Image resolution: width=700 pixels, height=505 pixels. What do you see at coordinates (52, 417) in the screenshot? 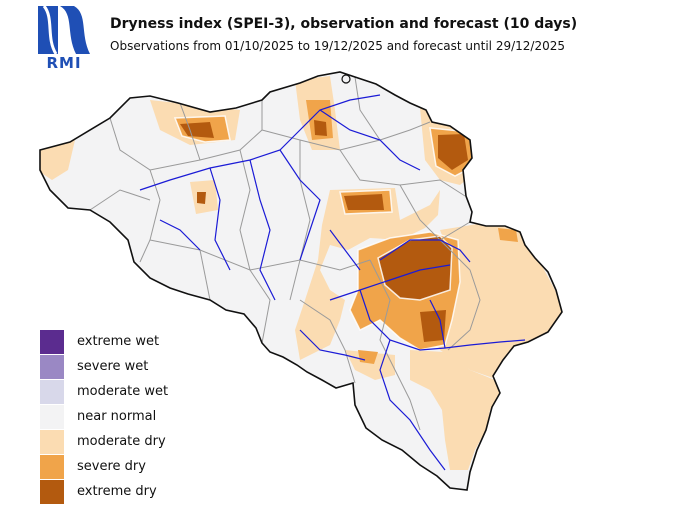
I see `legend-swatch-near-normal` at bounding box center [52, 417].